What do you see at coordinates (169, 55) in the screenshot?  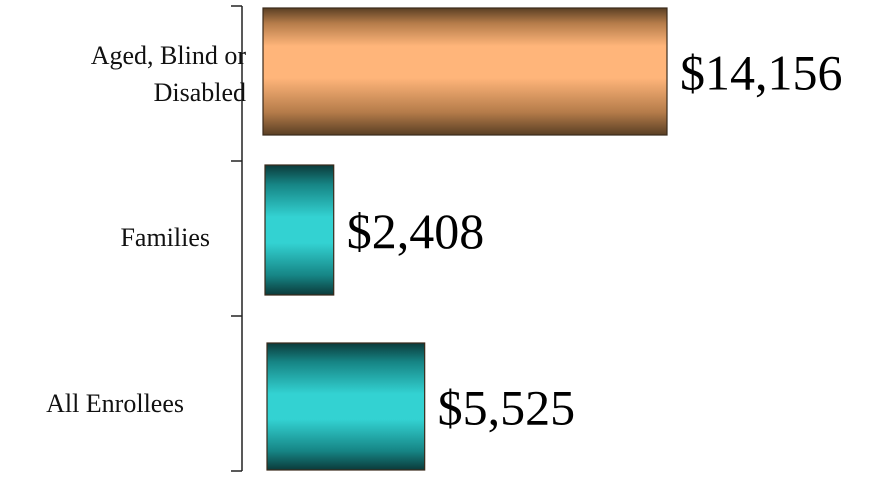 I see `category-label-0-line-0: Aged, Blind or` at bounding box center [169, 55].